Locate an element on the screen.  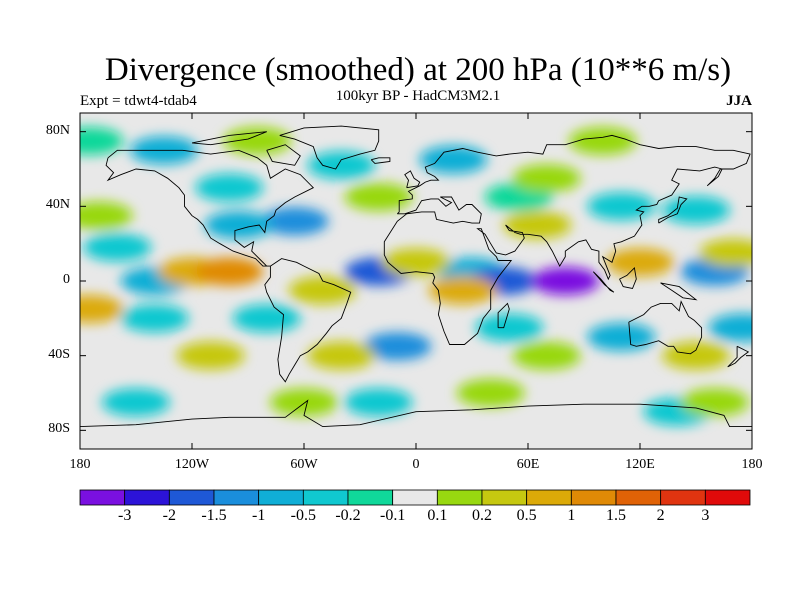
lon-label: 60W is located at coordinates (304, 464).